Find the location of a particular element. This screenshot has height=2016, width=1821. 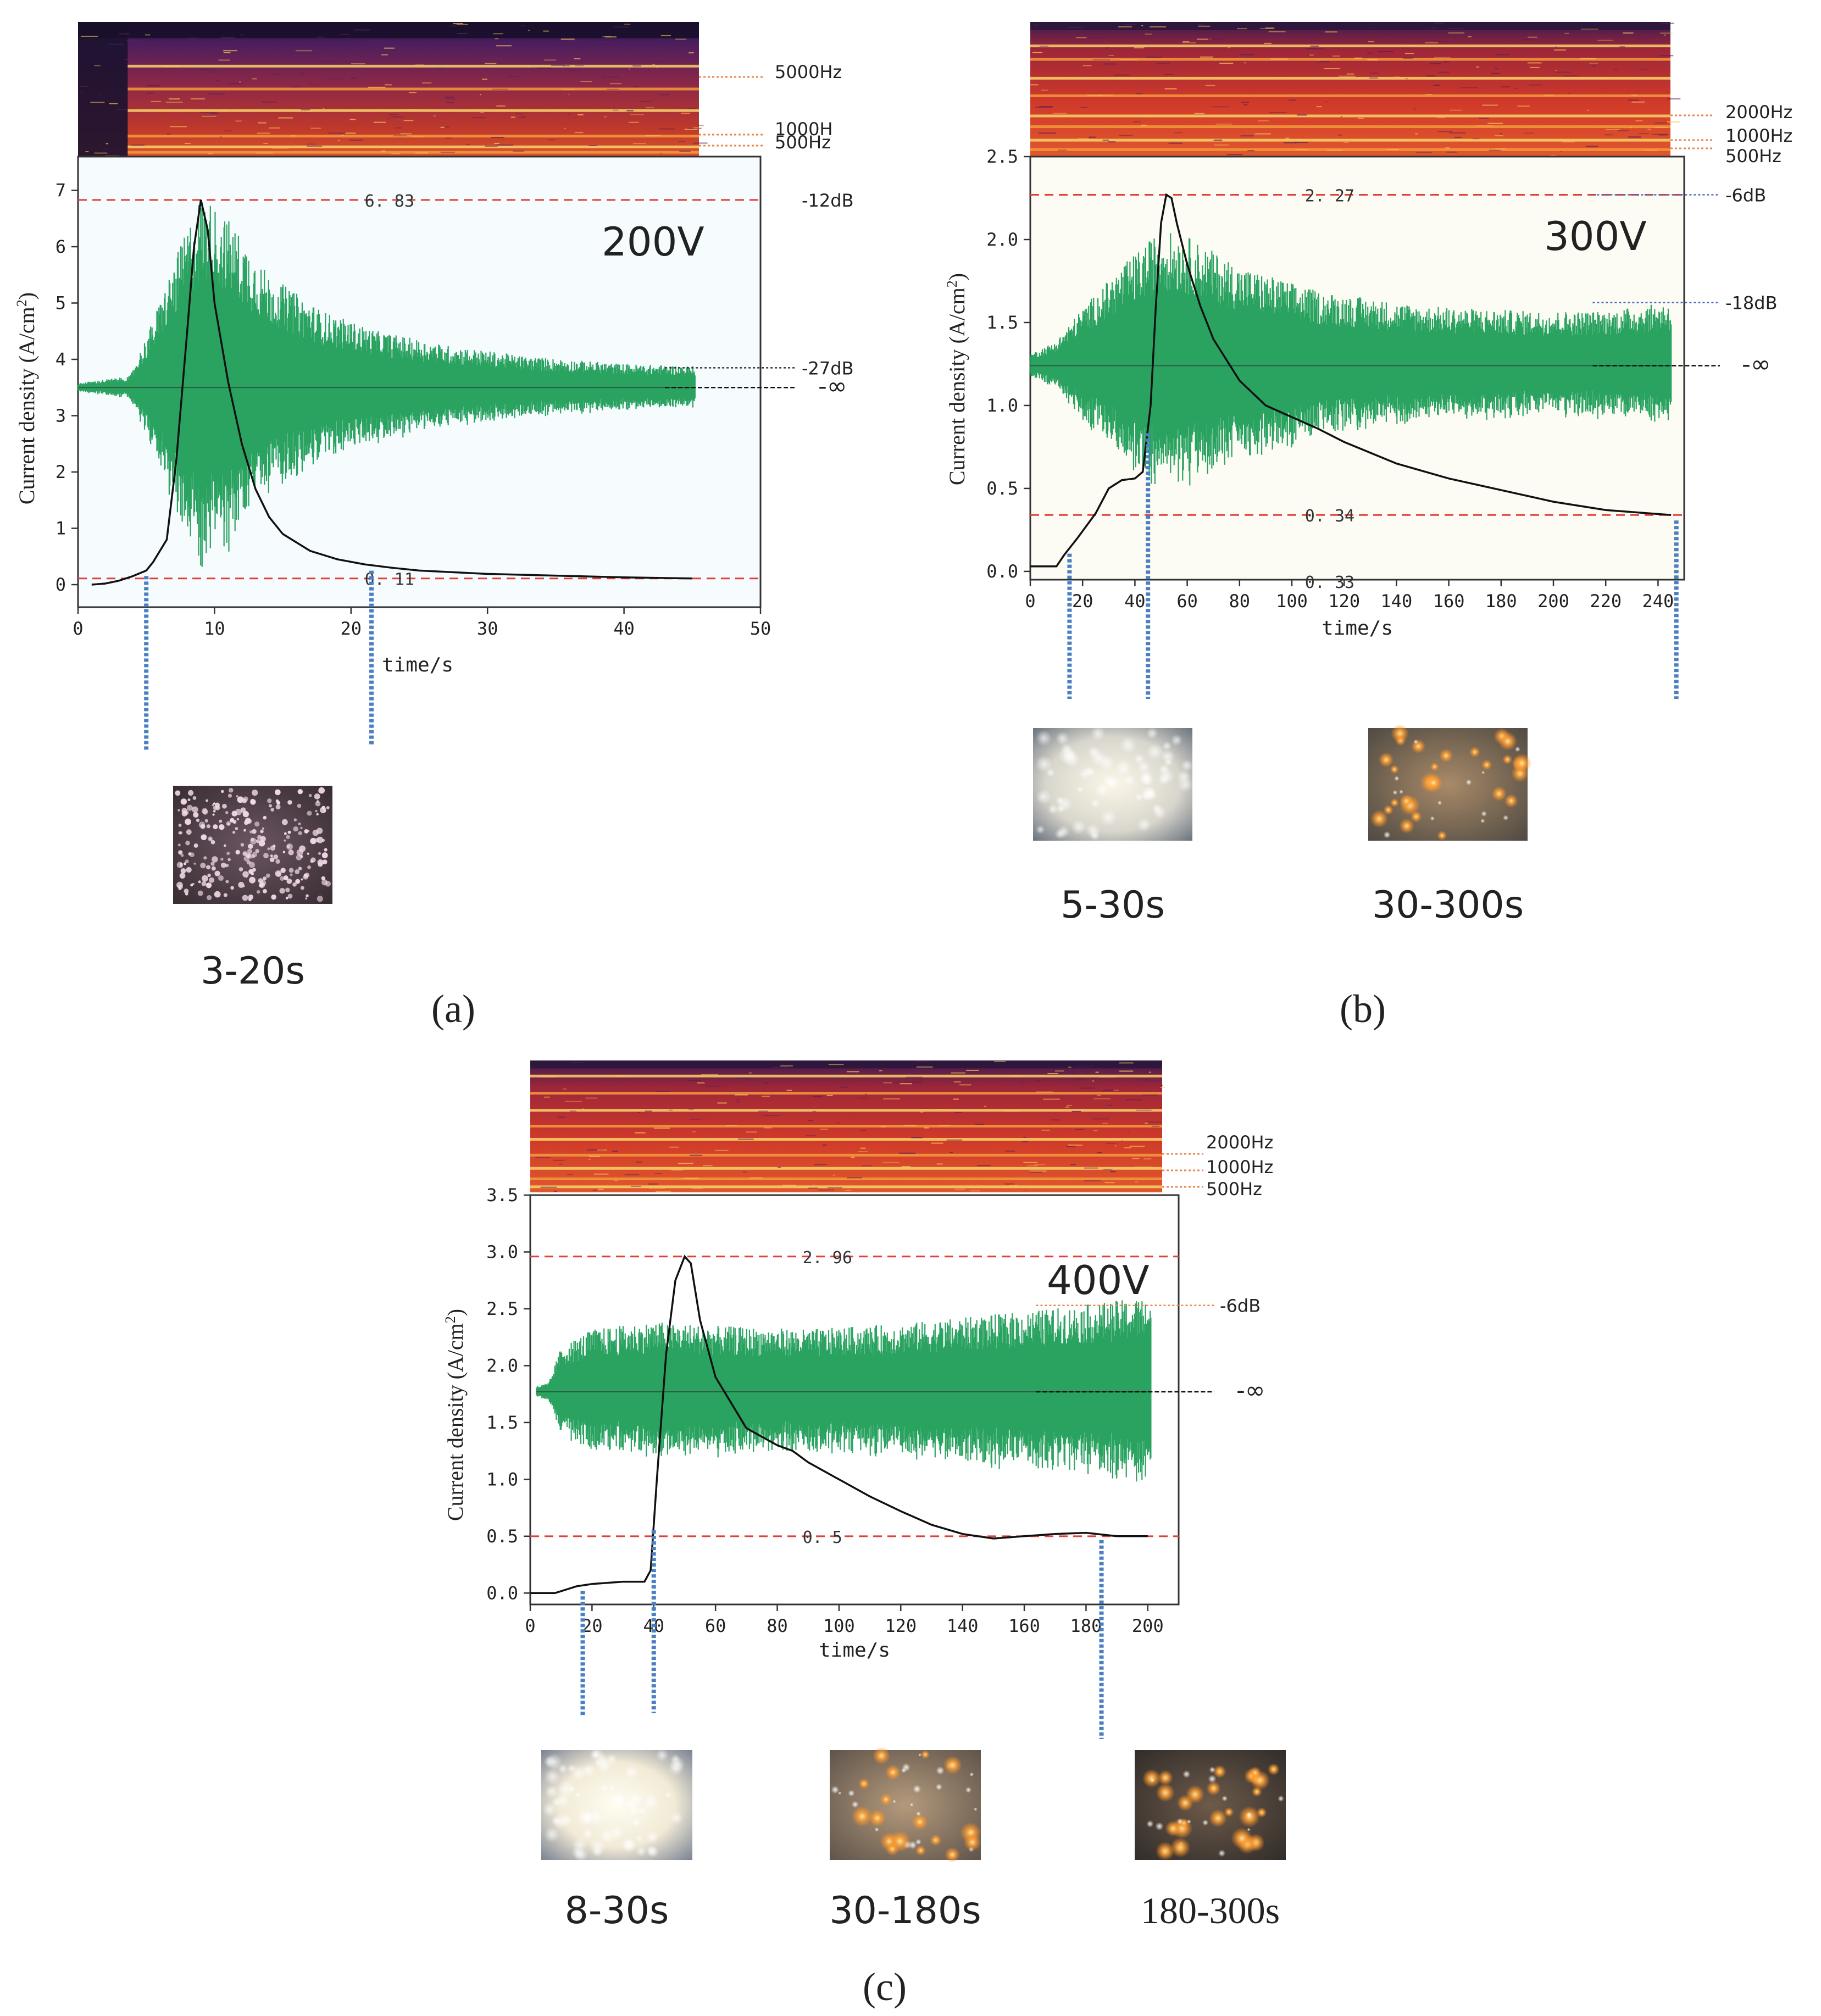

threshold-value-label: 6. 83 is located at coordinates (389, 201).